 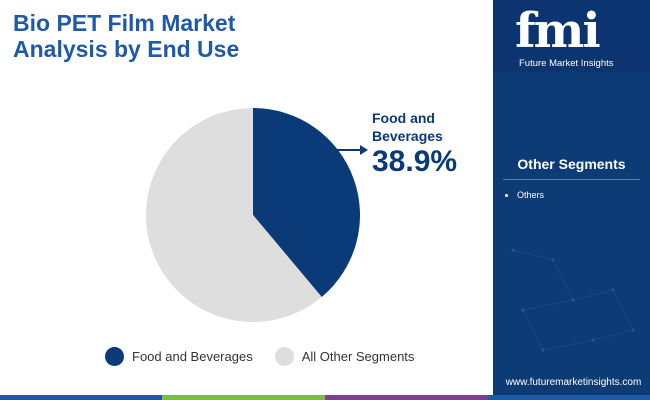 What do you see at coordinates (566, 63) in the screenshot?
I see `logo-subtitle: Future Market Insights` at bounding box center [566, 63].